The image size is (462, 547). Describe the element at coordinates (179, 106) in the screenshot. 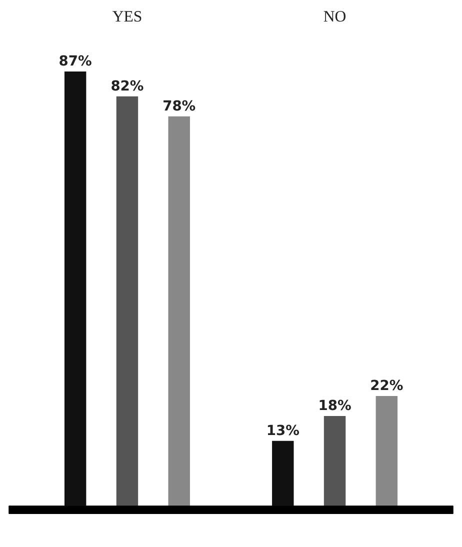

I see `data-label: 78%` at that location.